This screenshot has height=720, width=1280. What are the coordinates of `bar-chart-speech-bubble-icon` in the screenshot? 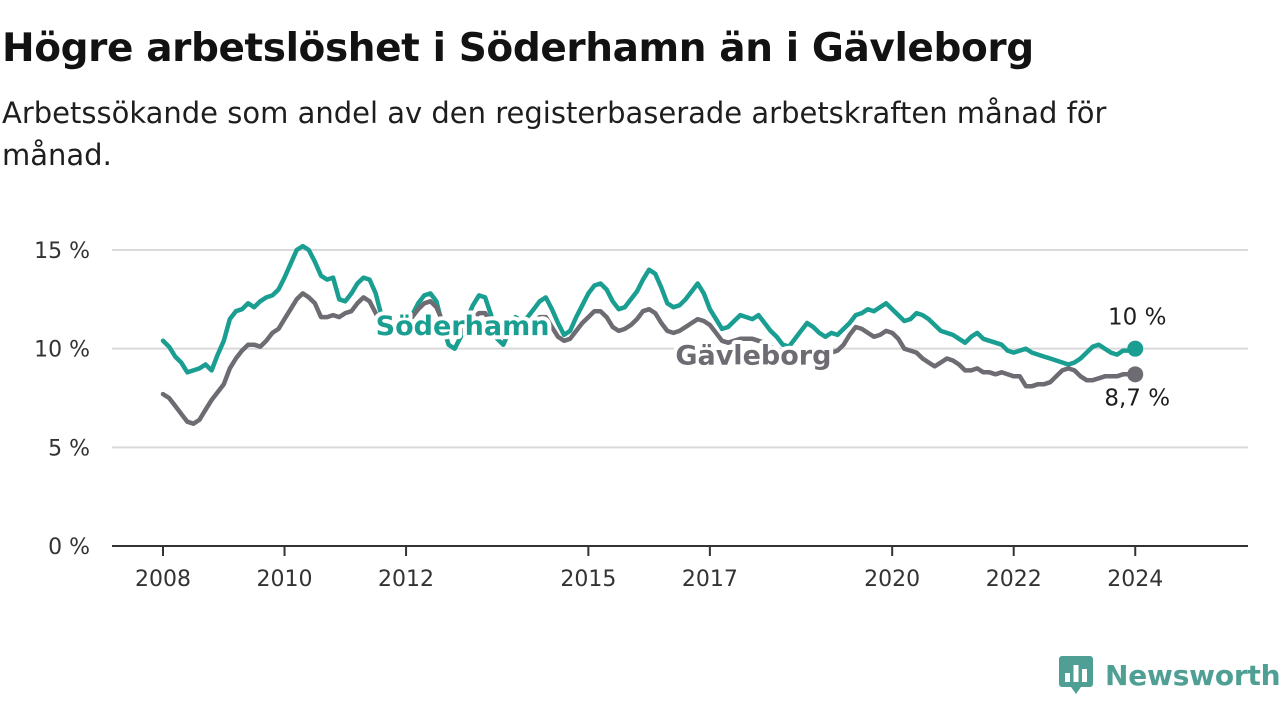 It's located at (1076, 675).